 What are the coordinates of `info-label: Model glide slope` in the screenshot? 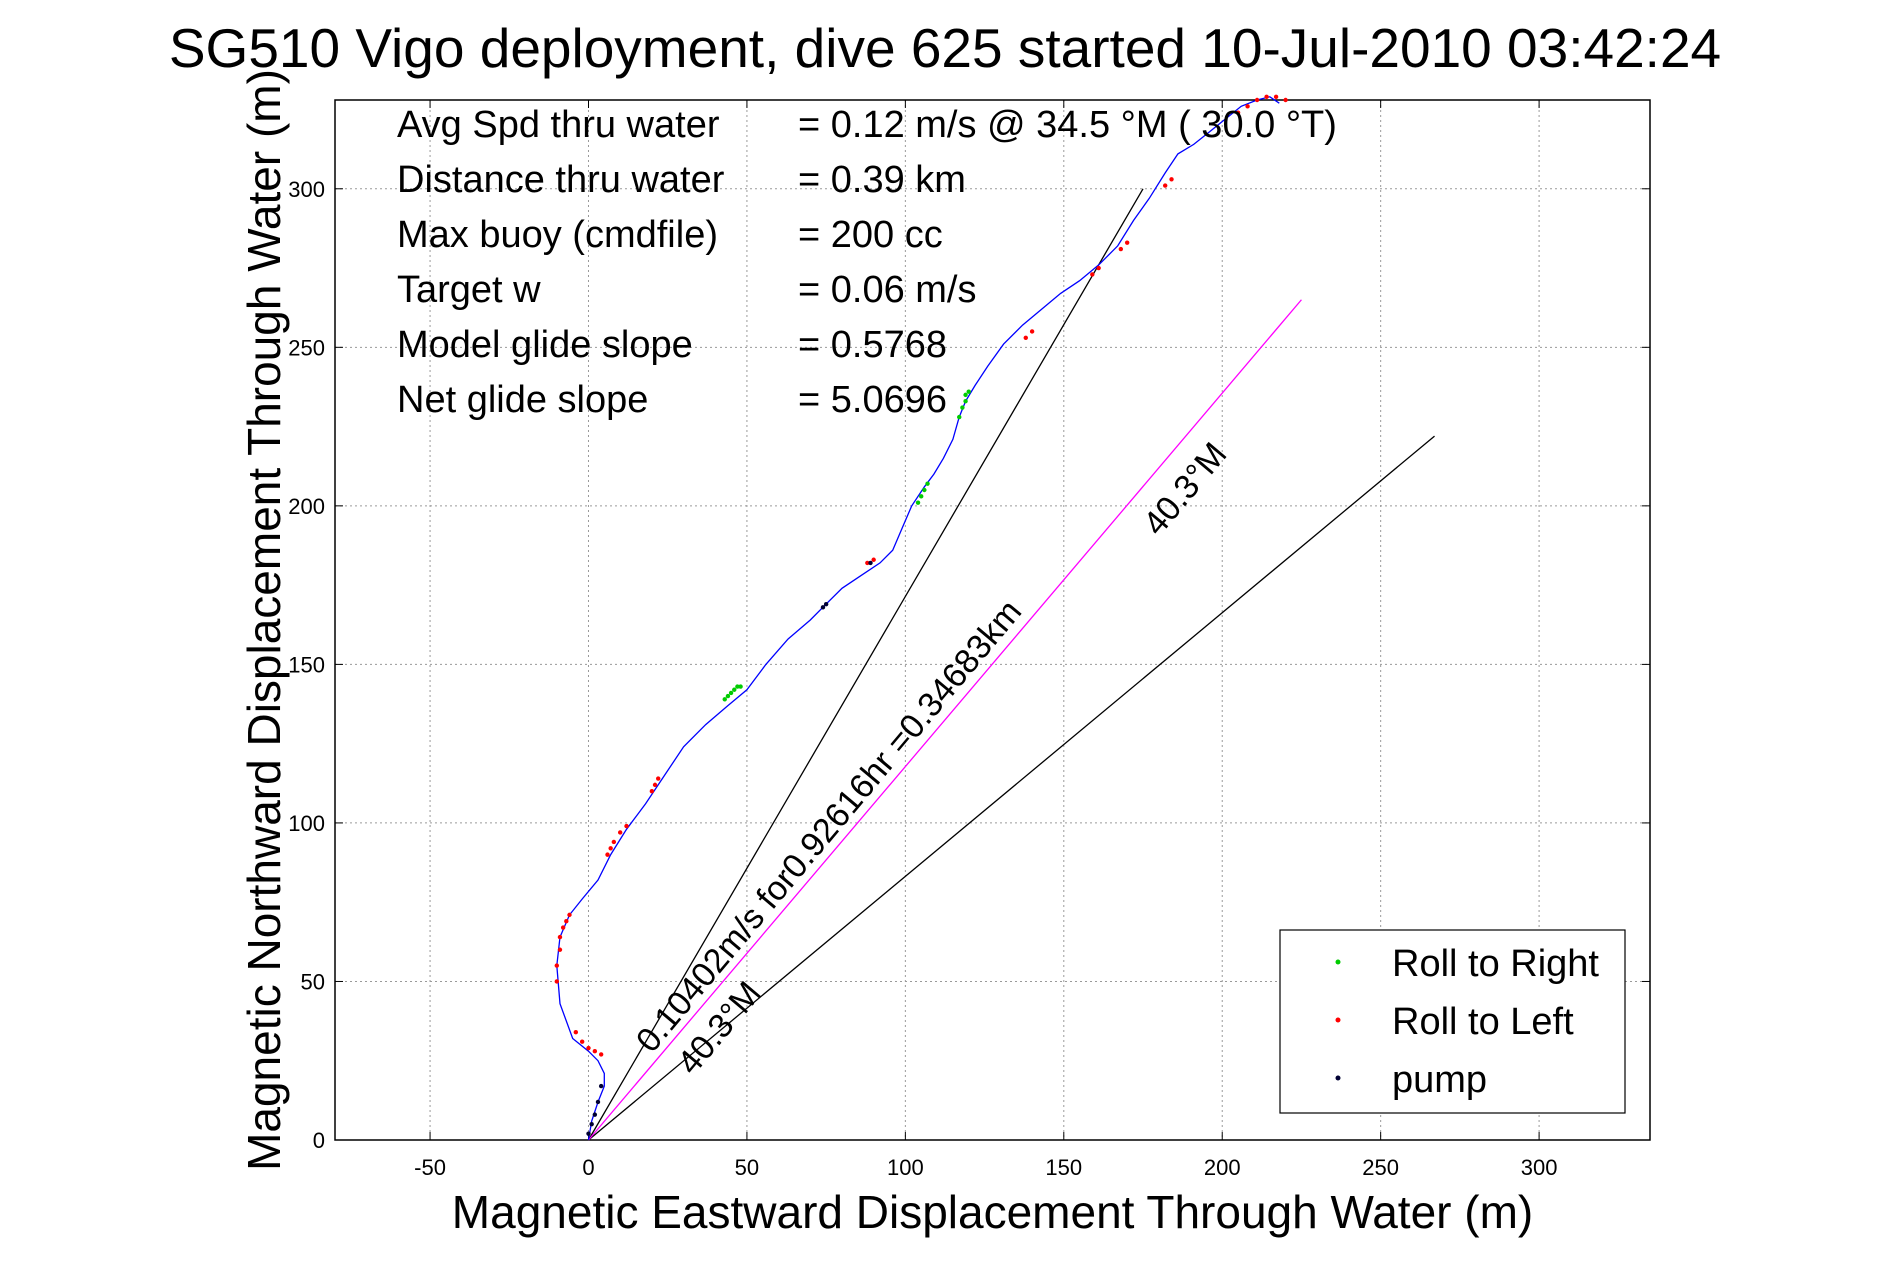 It's located at (545, 345).